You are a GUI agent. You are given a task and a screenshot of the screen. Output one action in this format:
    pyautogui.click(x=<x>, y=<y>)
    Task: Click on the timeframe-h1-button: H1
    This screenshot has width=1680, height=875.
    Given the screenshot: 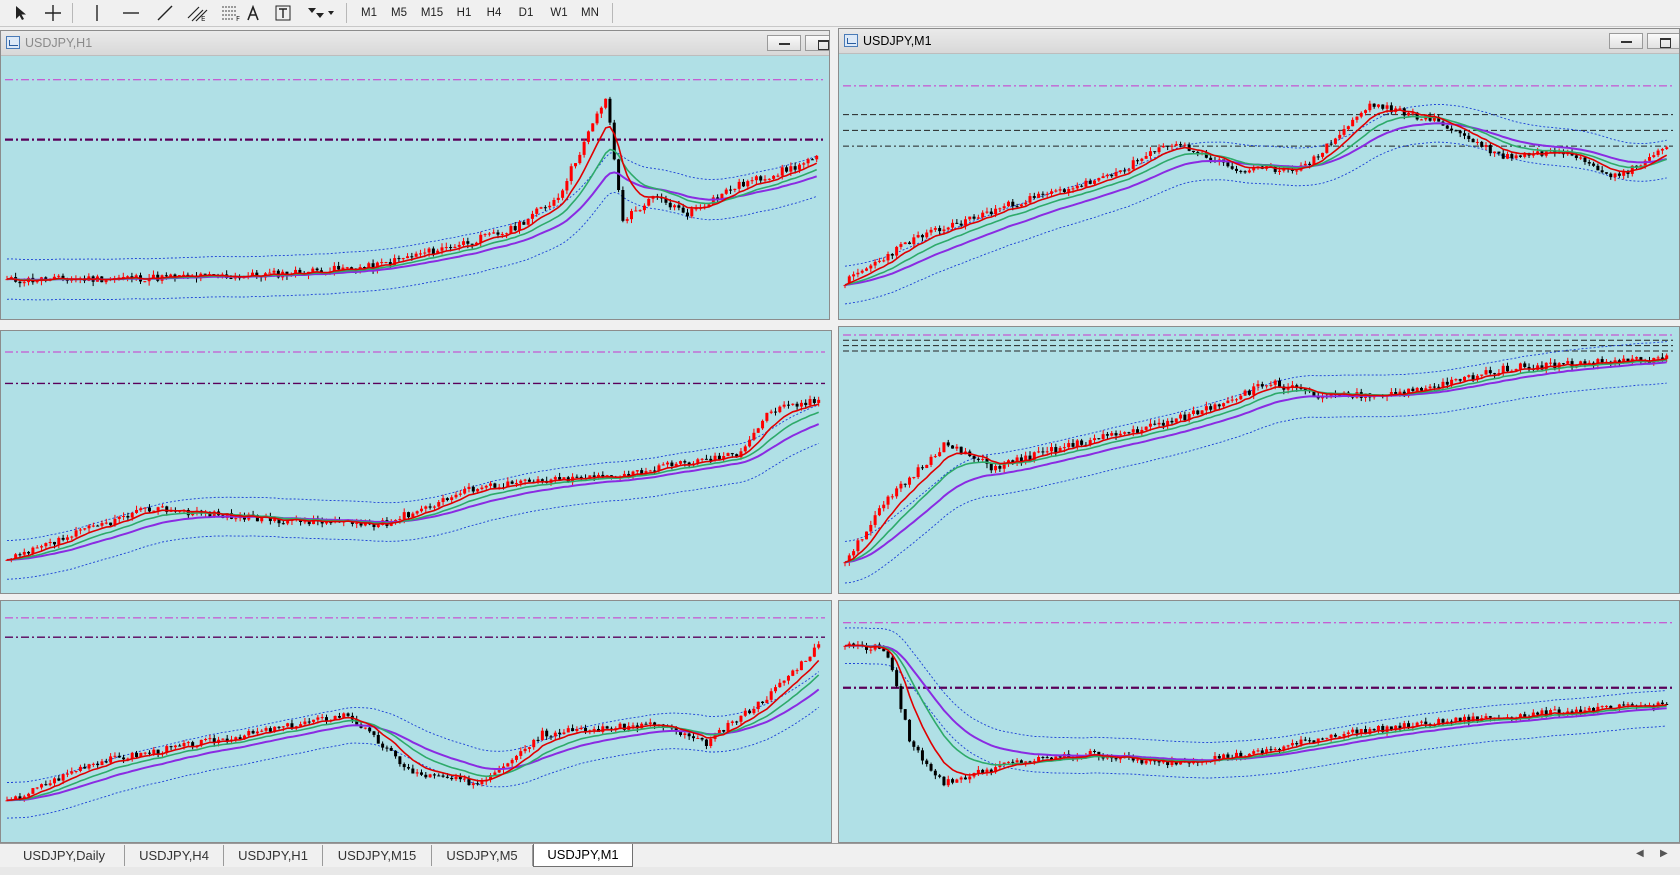 What is the action you would take?
    pyautogui.click(x=464, y=13)
    